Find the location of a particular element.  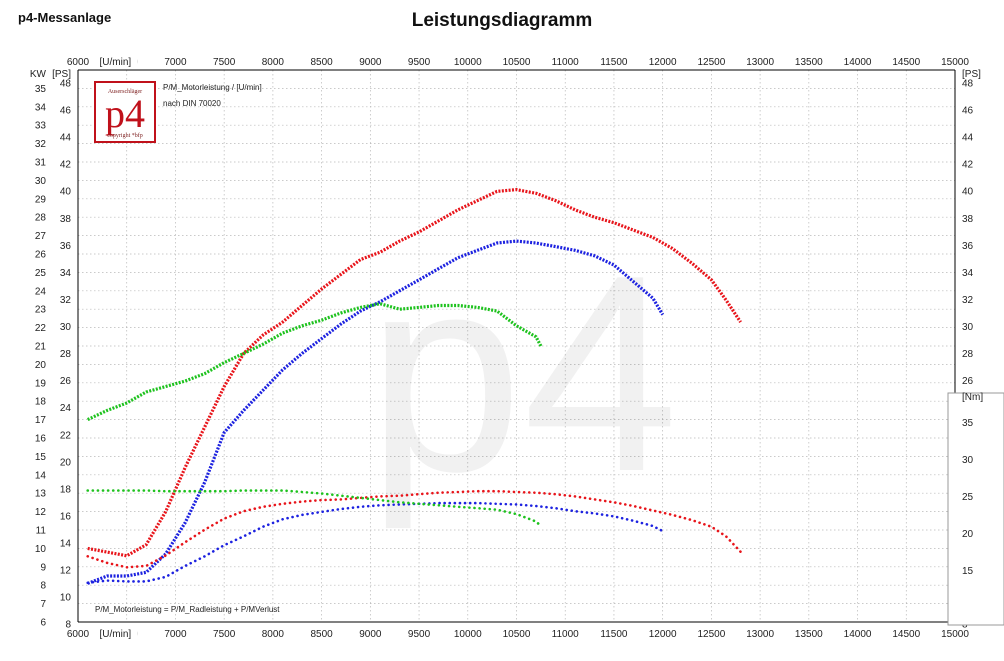

ps-tick-left: 20 is located at coordinates (66, 462).